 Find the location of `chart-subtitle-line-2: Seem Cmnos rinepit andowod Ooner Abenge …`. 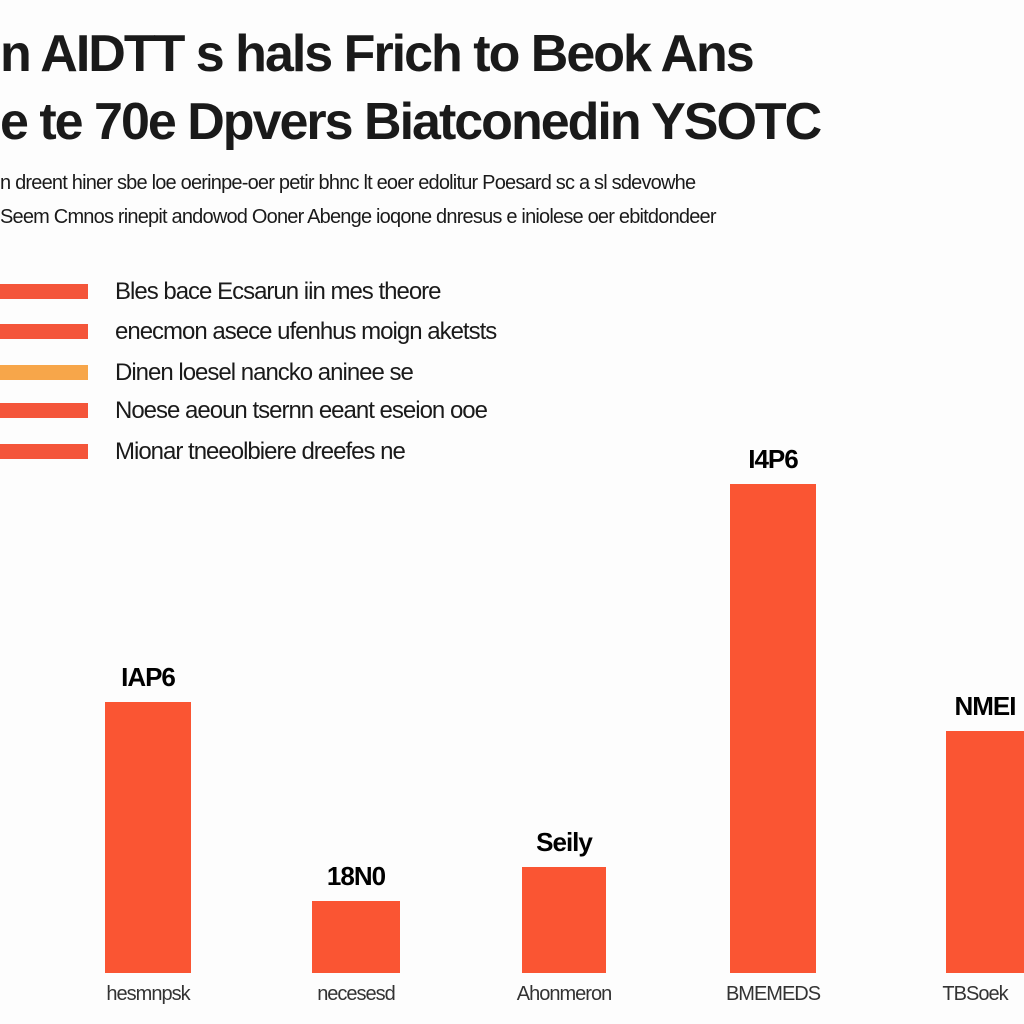

chart-subtitle-line-2: Seem Cmnos rinepit andowod Ooner Abenge … is located at coordinates (358, 217).